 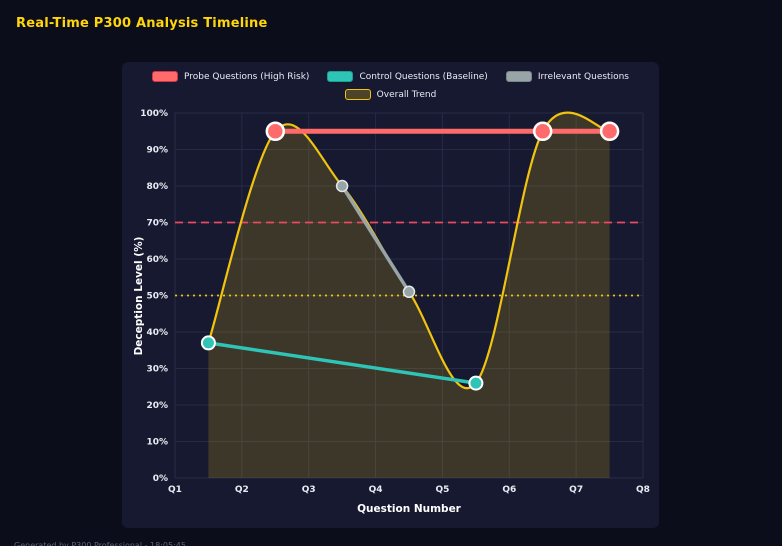 What do you see at coordinates (509, 490) in the screenshot?
I see `svg-text: Q6` at bounding box center [509, 490].